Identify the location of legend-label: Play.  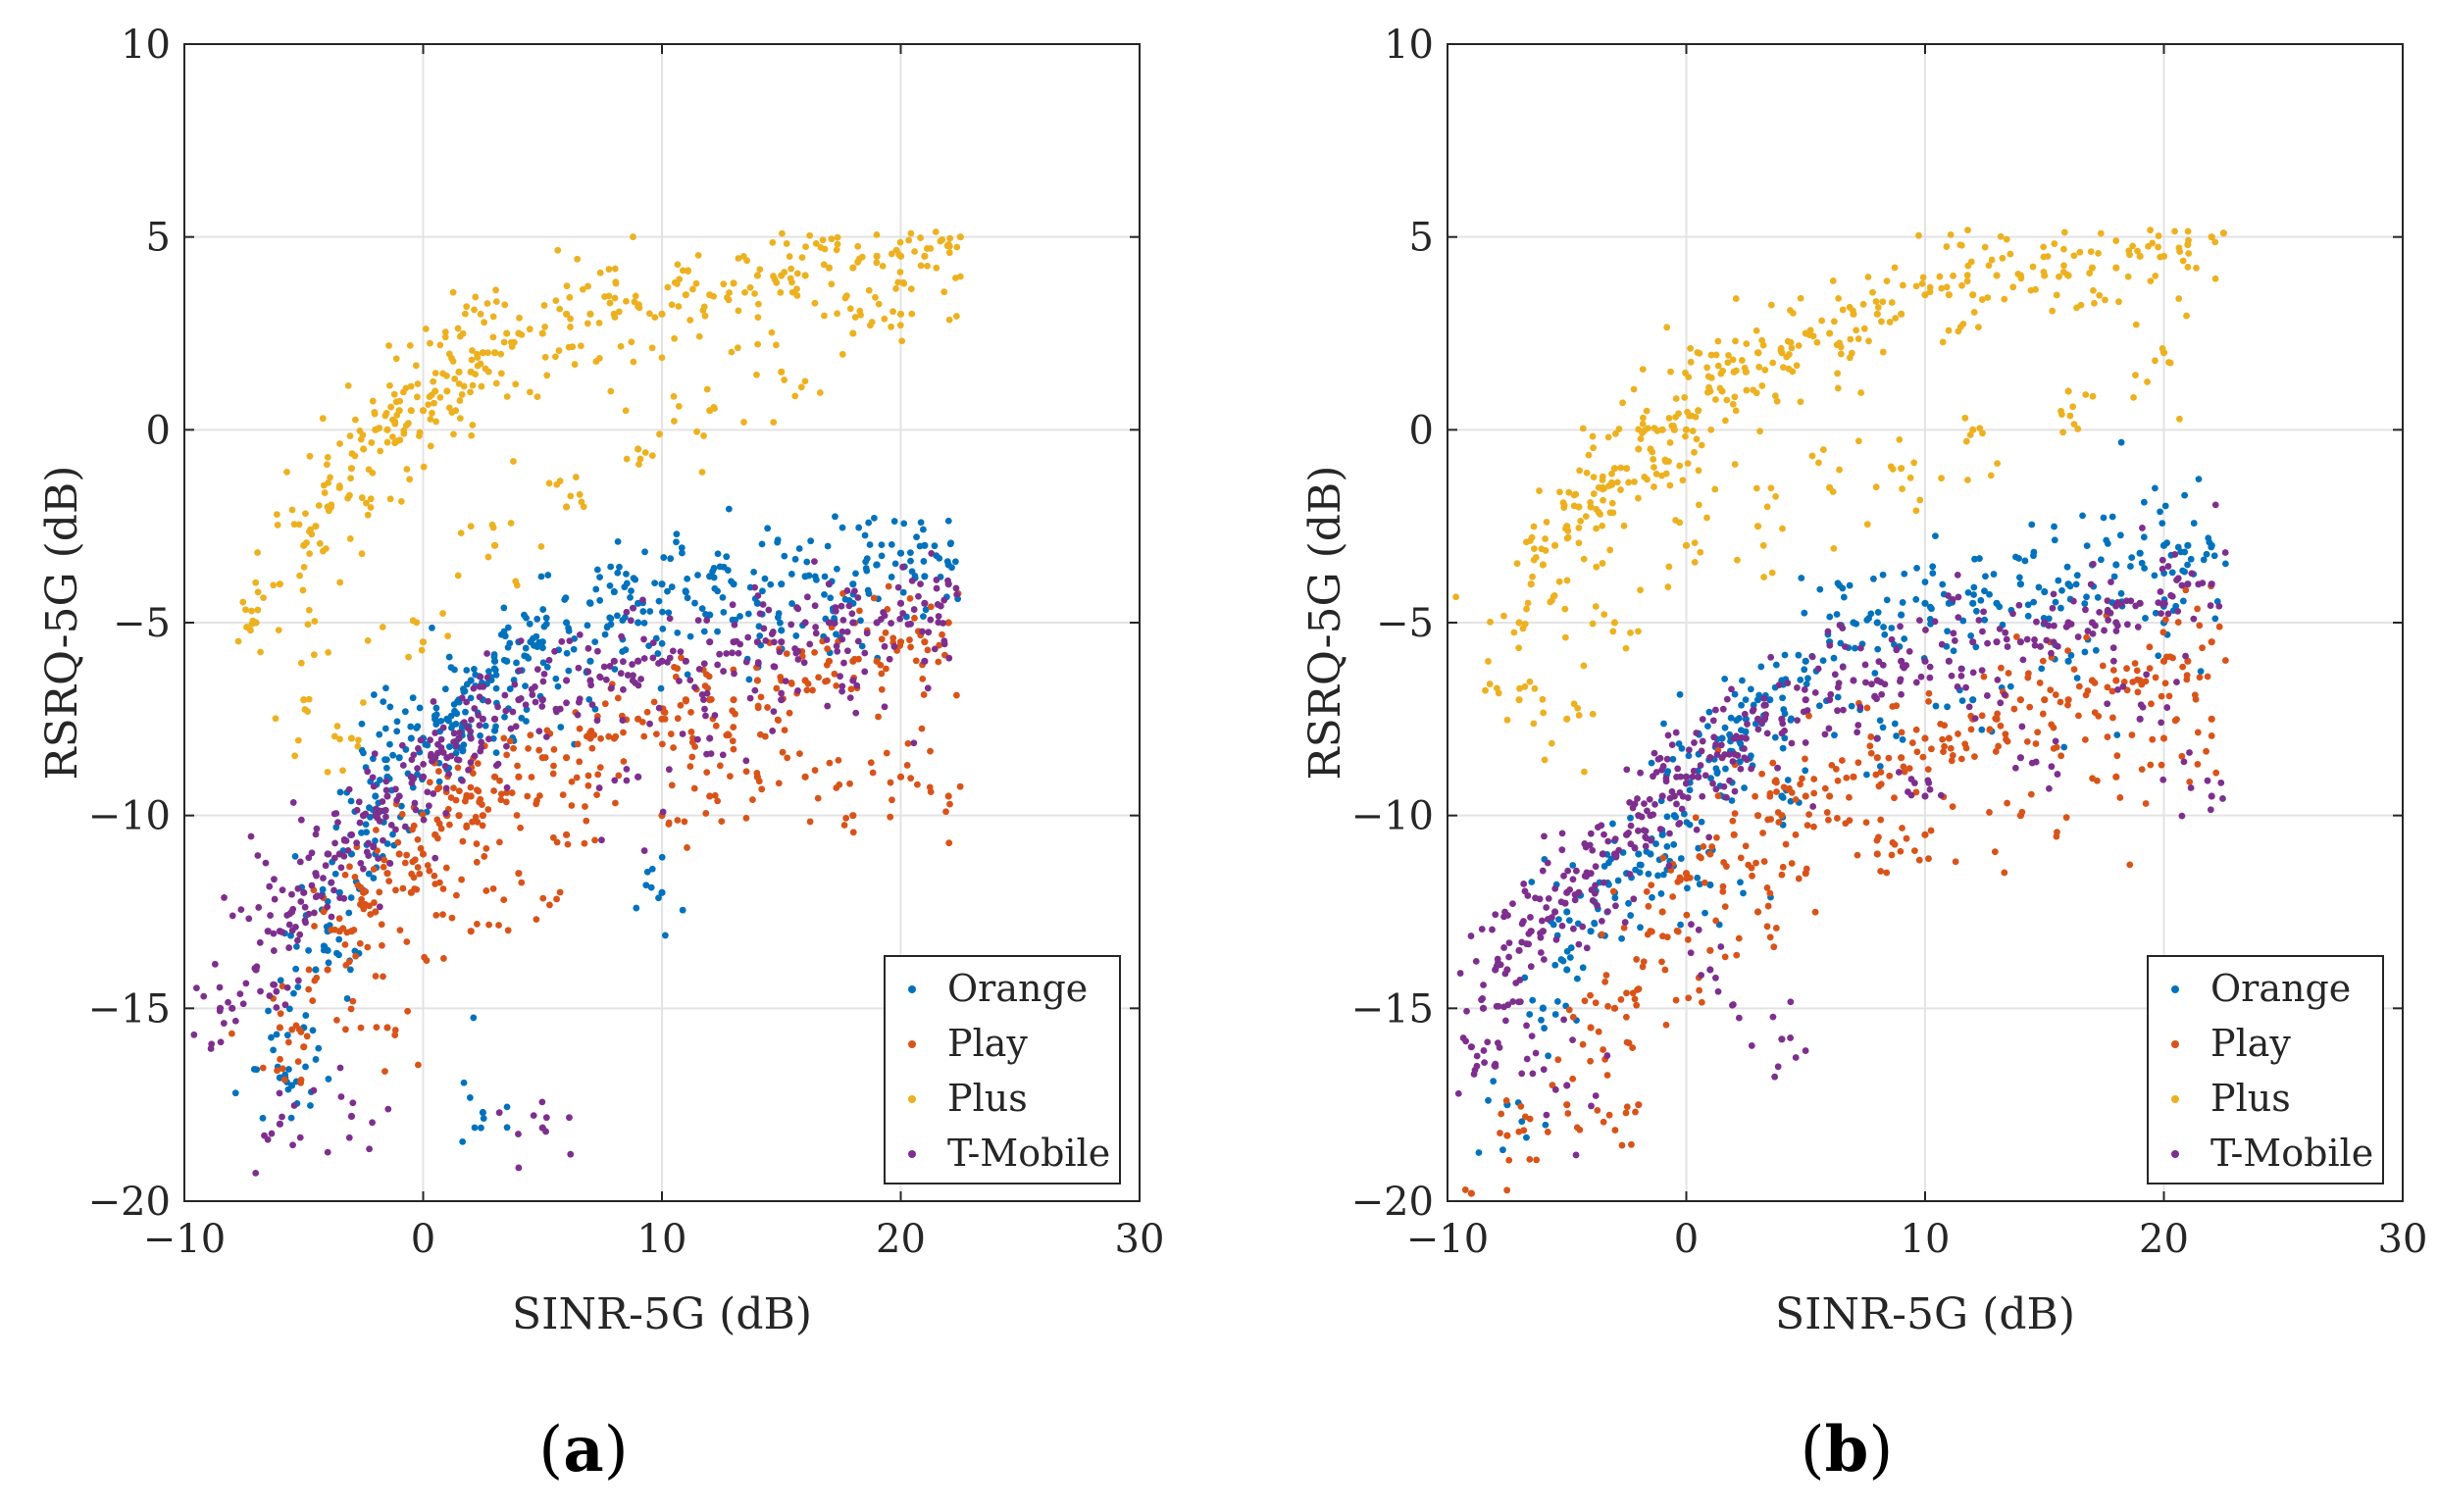
(2250, 1043).